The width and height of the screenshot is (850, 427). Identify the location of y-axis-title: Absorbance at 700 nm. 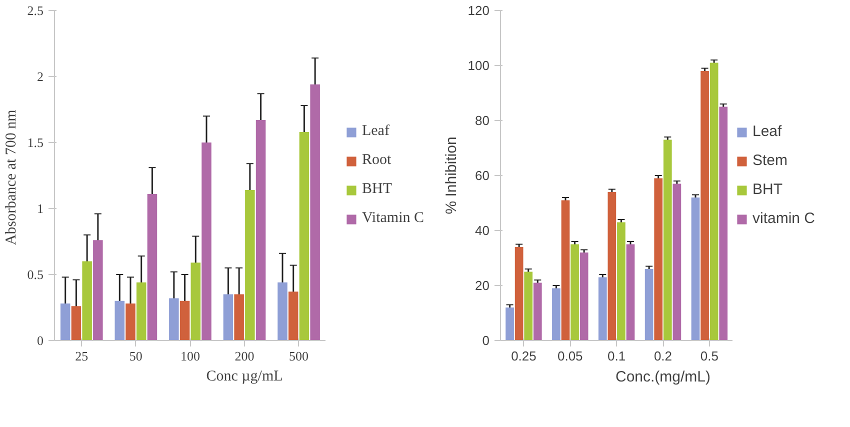
(11, 177).